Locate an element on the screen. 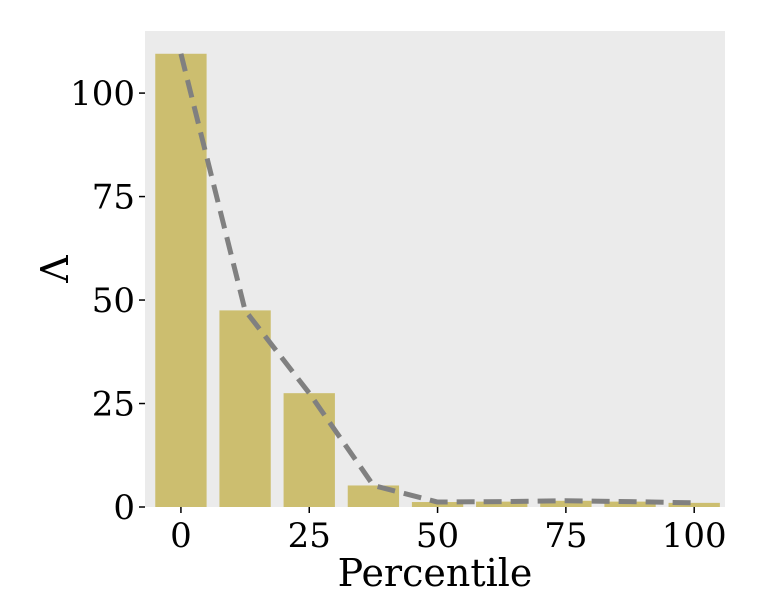 The height and width of the screenshot is (615, 764). x-axis-label: Percentile is located at coordinates (435, 573).